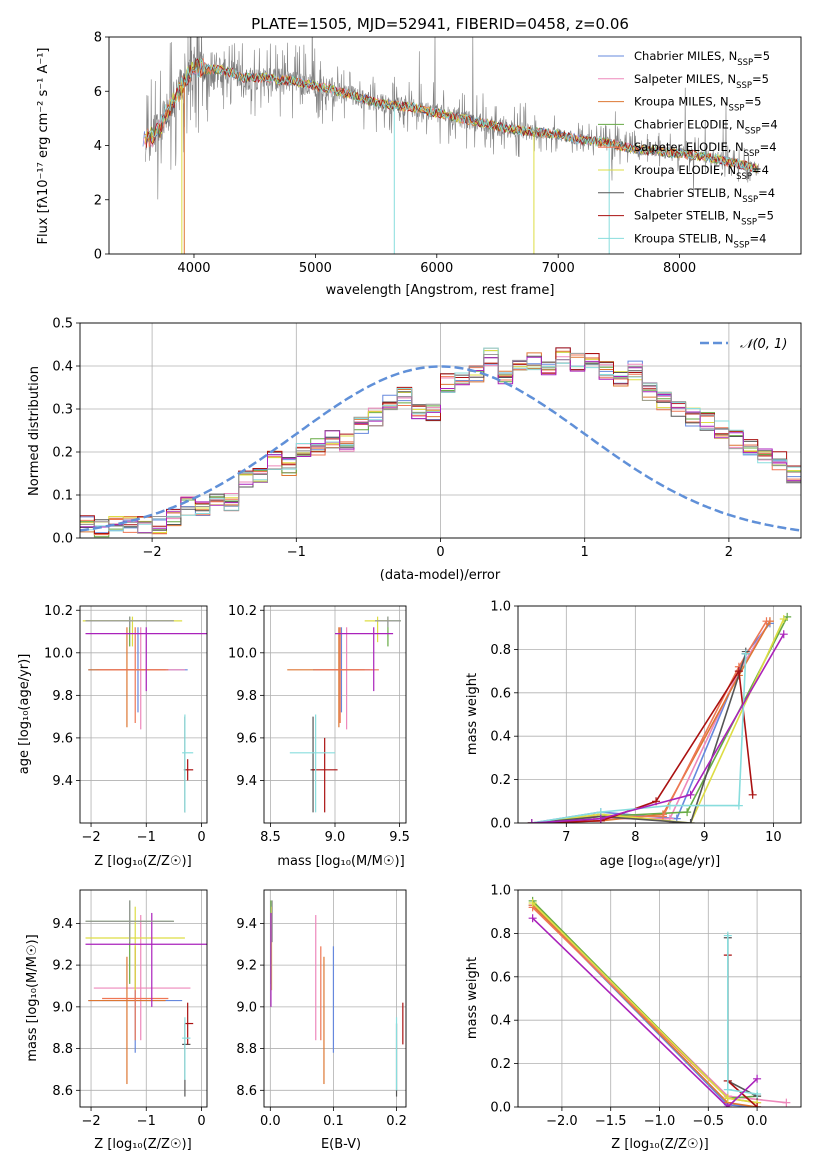 This screenshot has width=819, height=1170. Describe the element at coordinates (702, 58) in the screenshot. I see `legend-entry: Chabrier MILES, NSSP=5` at that location.